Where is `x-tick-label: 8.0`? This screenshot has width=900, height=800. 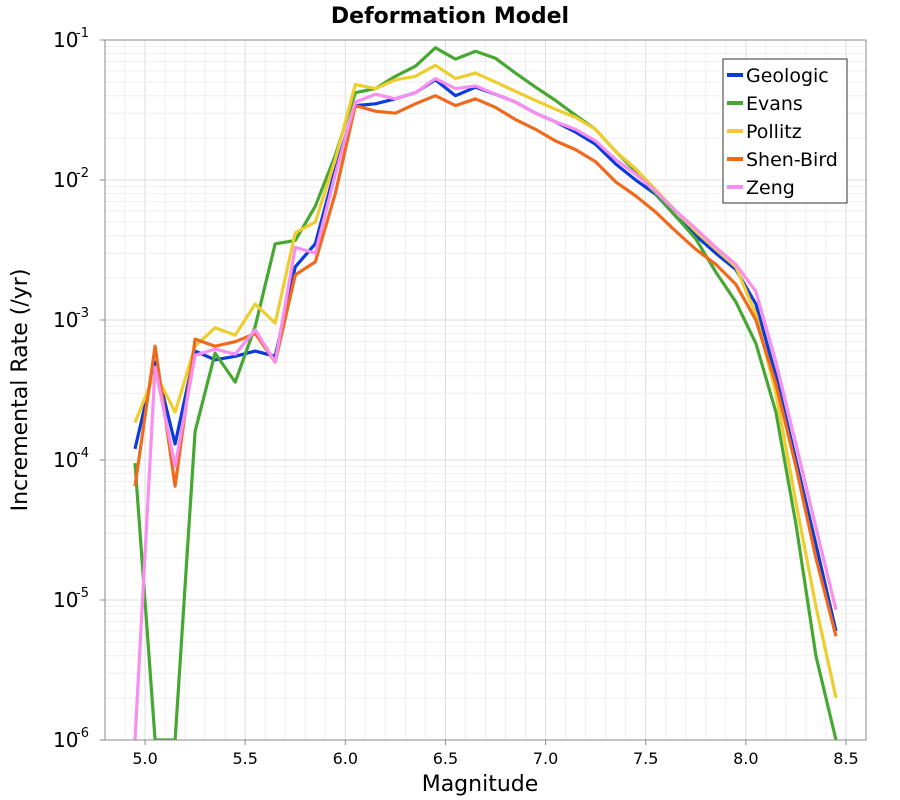 x-tick-label: 8.0 is located at coordinates (745, 758).